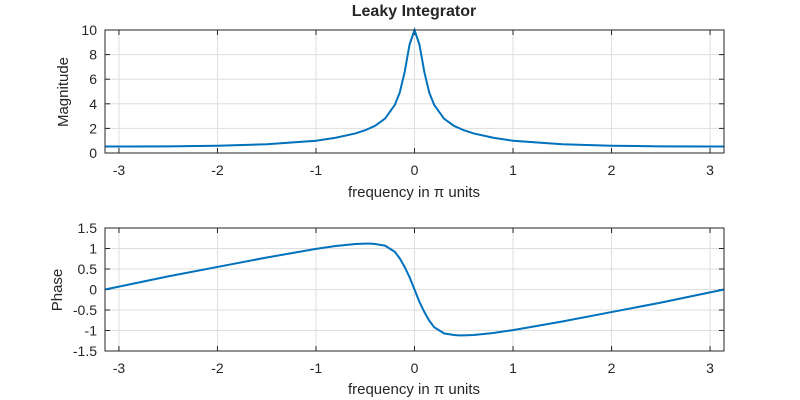 This screenshot has width=800, height=400. I want to click on magnitude-y-axis-label: Magnitude, so click(63, 92).